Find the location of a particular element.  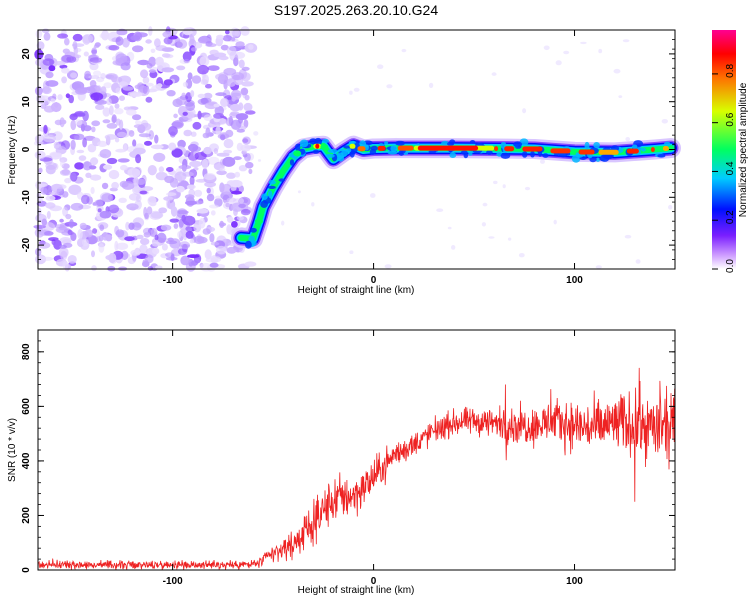

snr-y-tick-label: 600 is located at coordinates (26, 406).